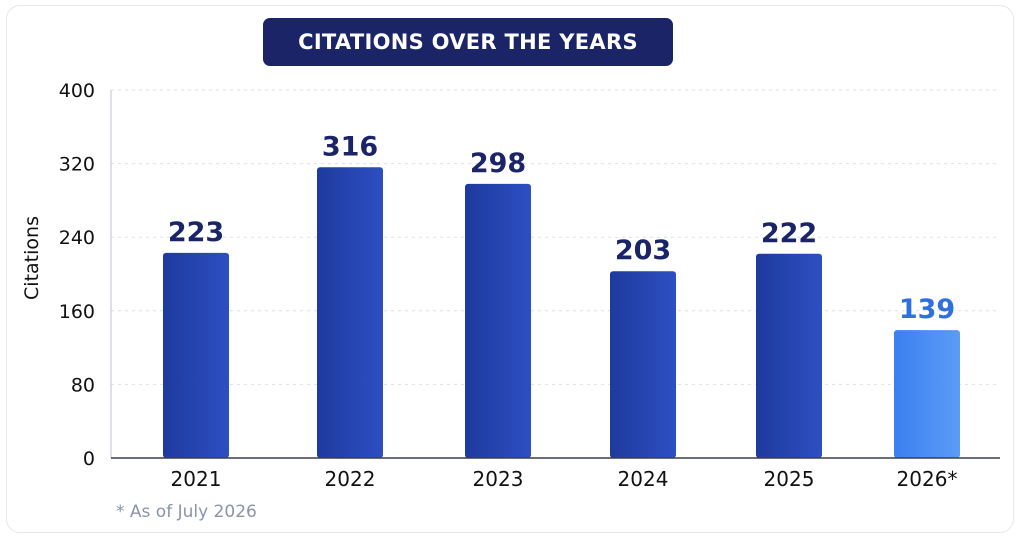  Describe the element at coordinates (89, 459) in the screenshot. I see `y-tick-label: 0` at that location.